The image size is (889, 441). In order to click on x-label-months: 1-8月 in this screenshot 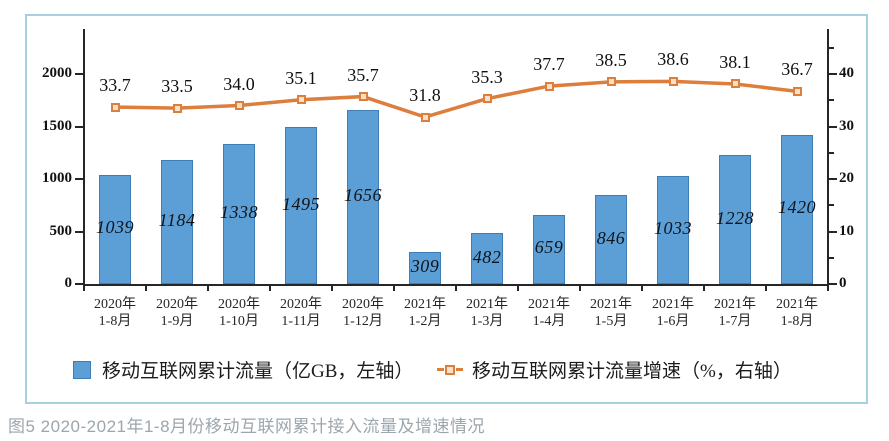, I will do `click(797, 321)`.